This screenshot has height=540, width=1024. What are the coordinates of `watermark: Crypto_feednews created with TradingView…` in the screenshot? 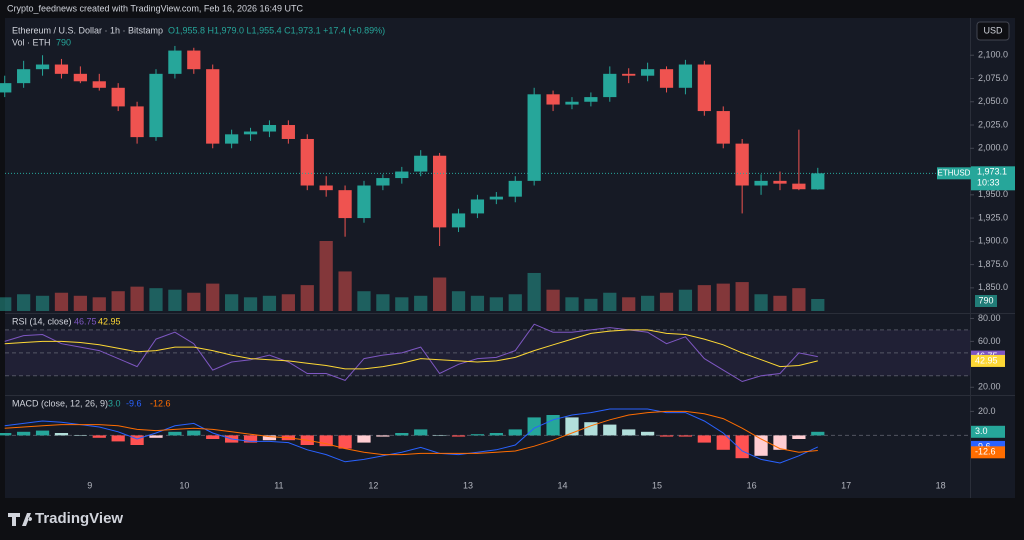 It's located at (155, 8).